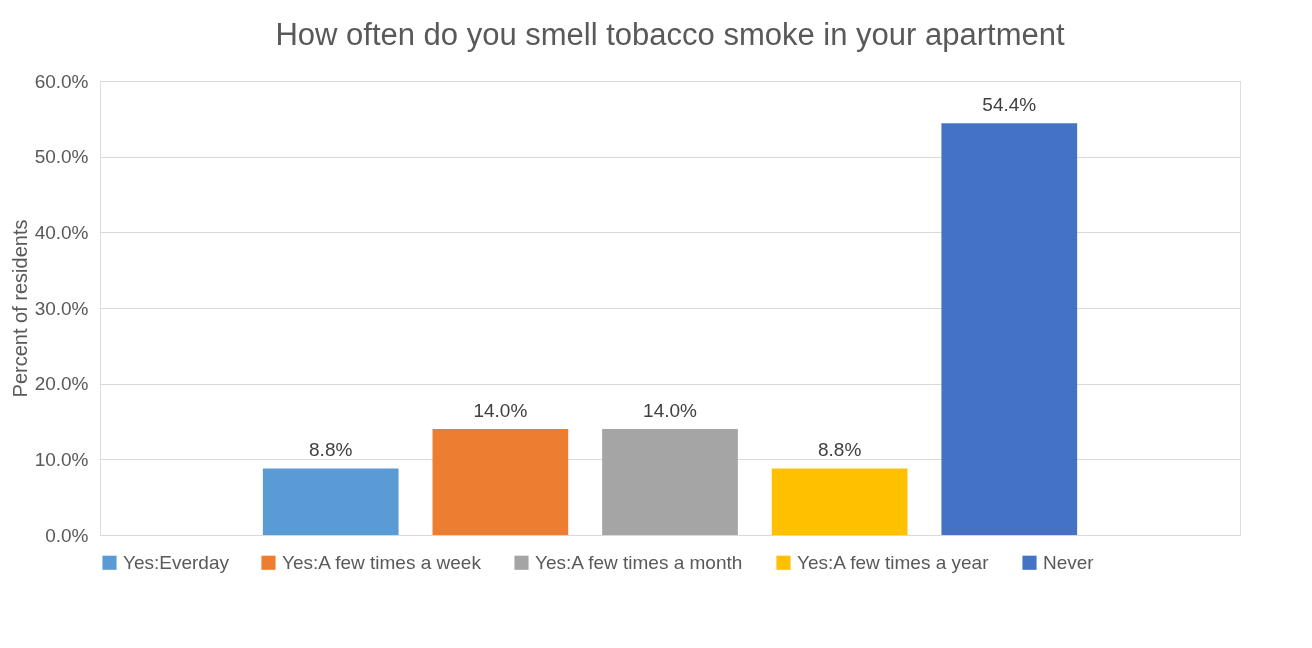 The image size is (1312, 648). Describe the element at coordinates (67, 535) in the screenshot. I see `y-tick-label: 0.0%` at that location.